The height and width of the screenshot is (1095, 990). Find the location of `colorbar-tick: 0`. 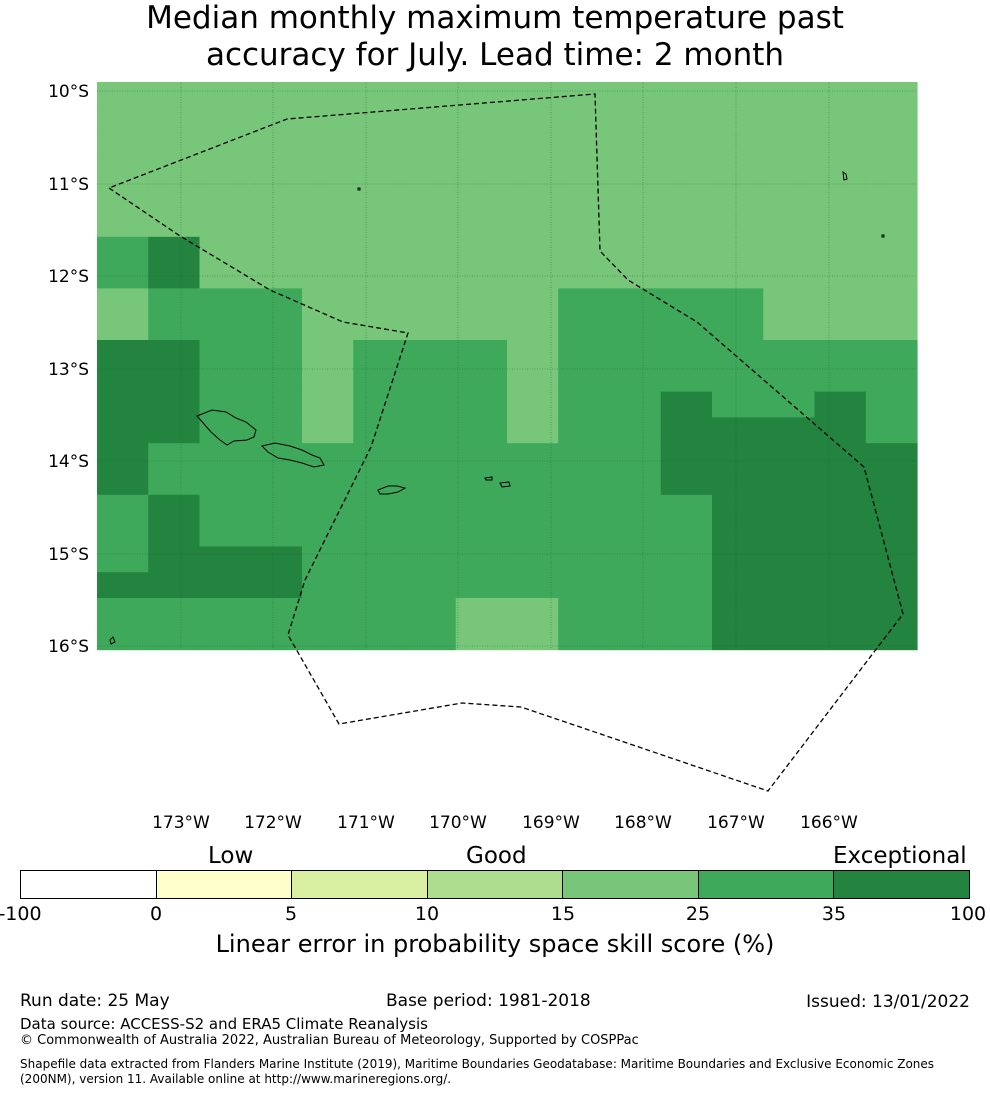

colorbar-tick: 0 is located at coordinates (156, 914).